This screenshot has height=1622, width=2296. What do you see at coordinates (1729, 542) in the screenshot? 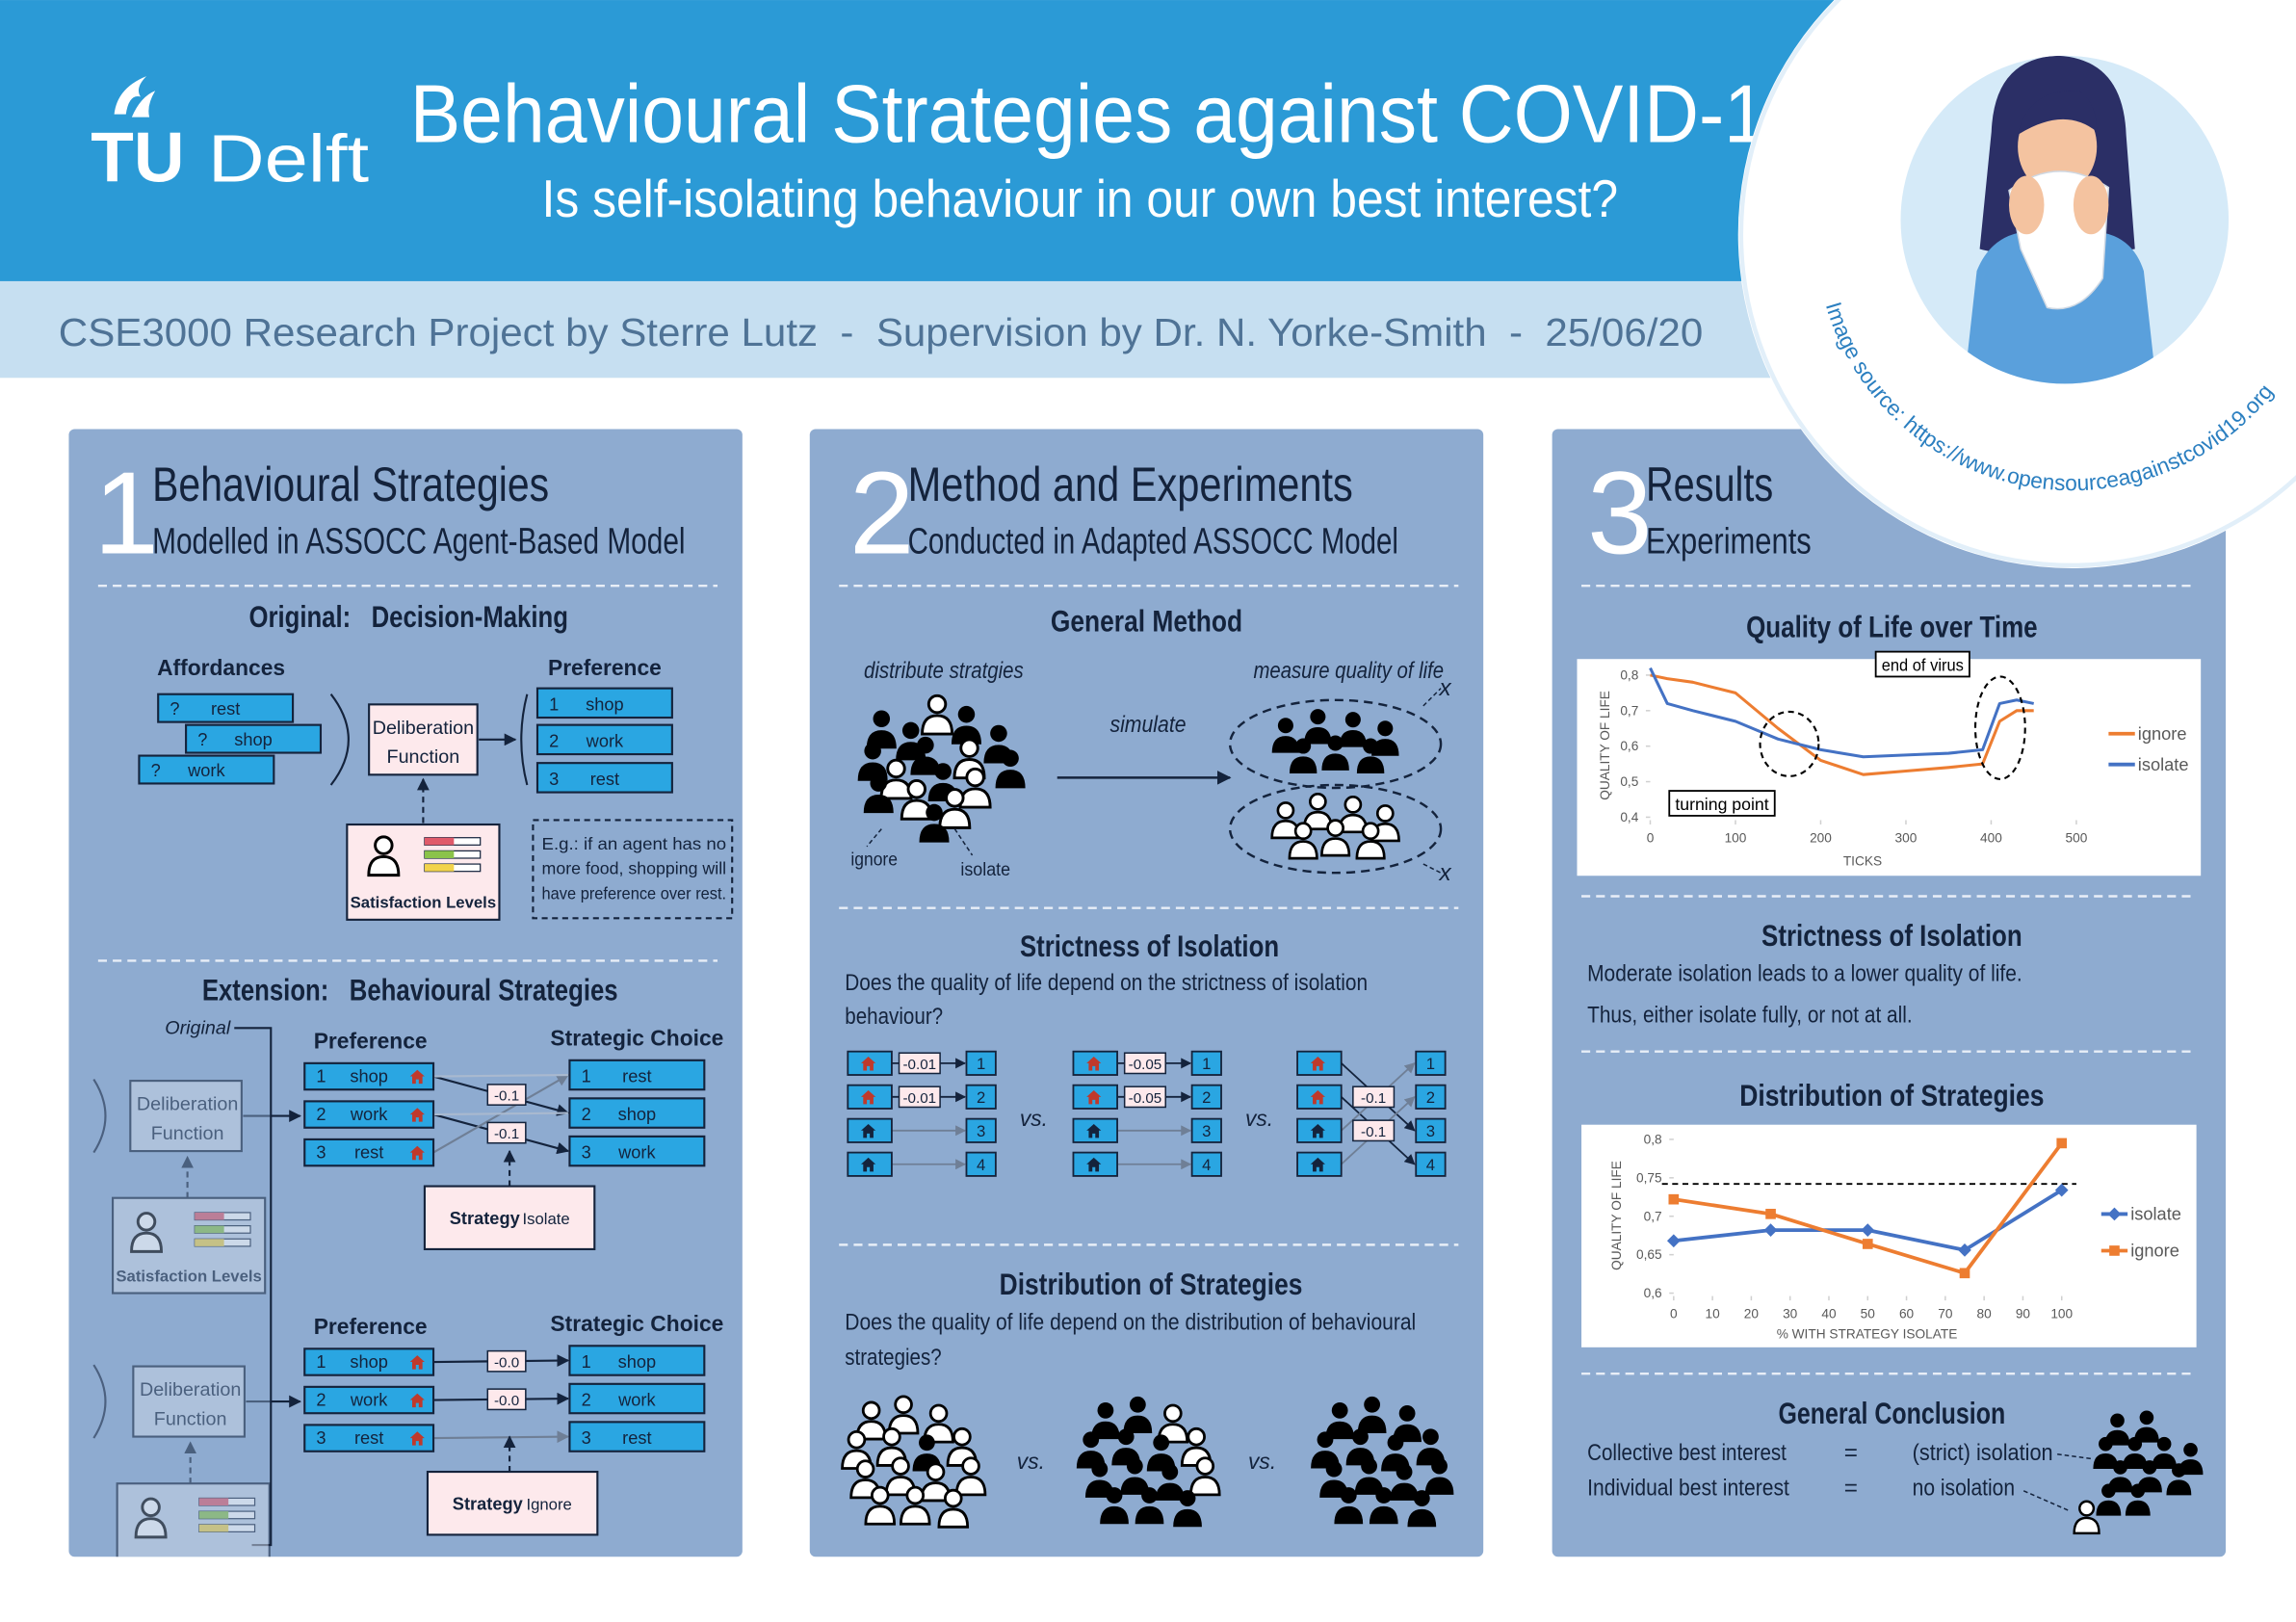
I see `section-subtitle: Experiments` at bounding box center [1729, 542].